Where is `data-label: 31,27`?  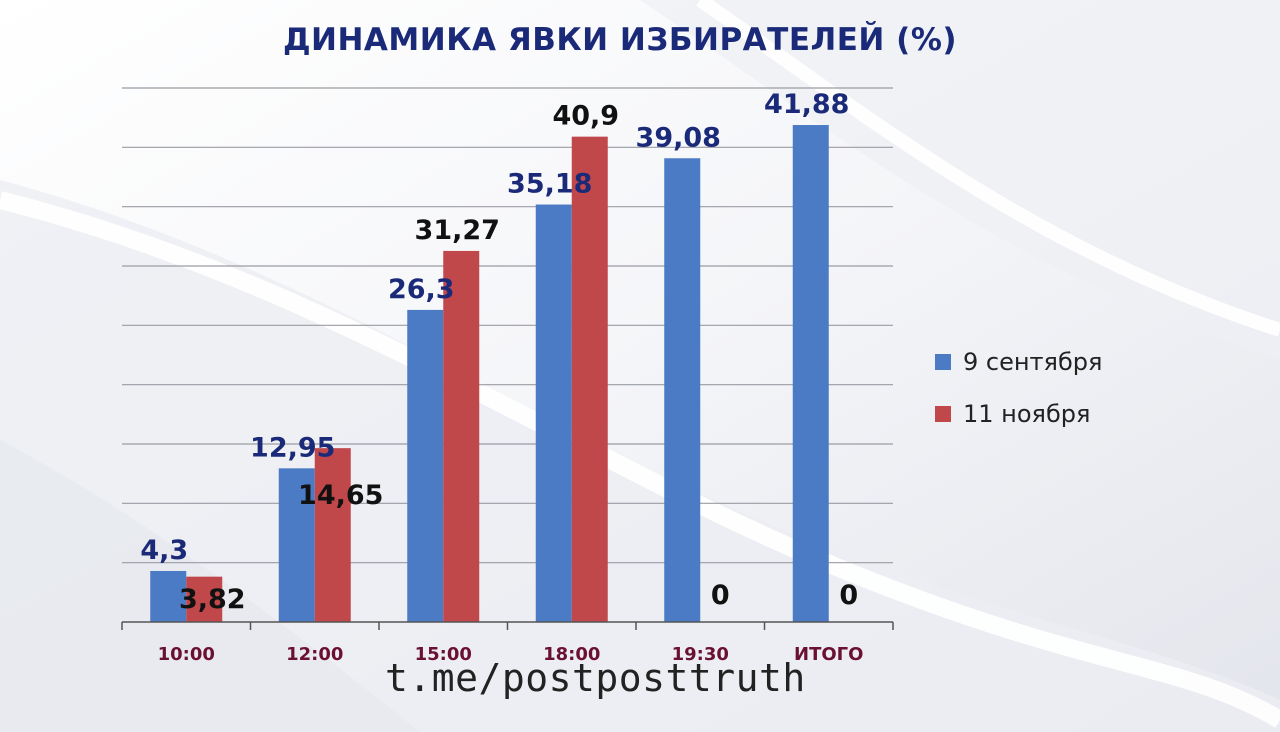 data-label: 31,27 is located at coordinates (457, 230).